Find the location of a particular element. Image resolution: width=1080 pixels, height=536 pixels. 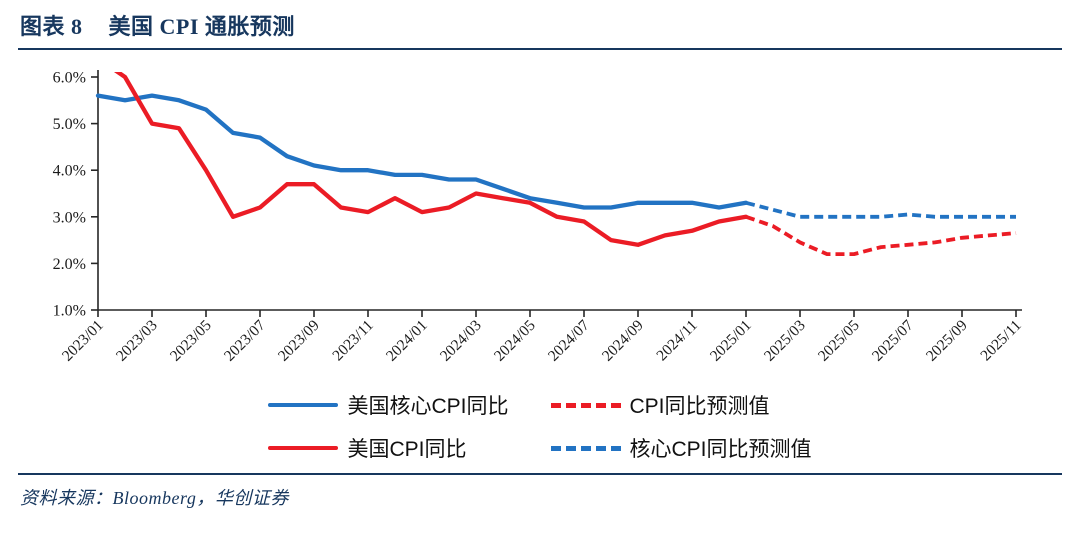

x-tick-label: 2024/05 is located at coordinates (515, 341).